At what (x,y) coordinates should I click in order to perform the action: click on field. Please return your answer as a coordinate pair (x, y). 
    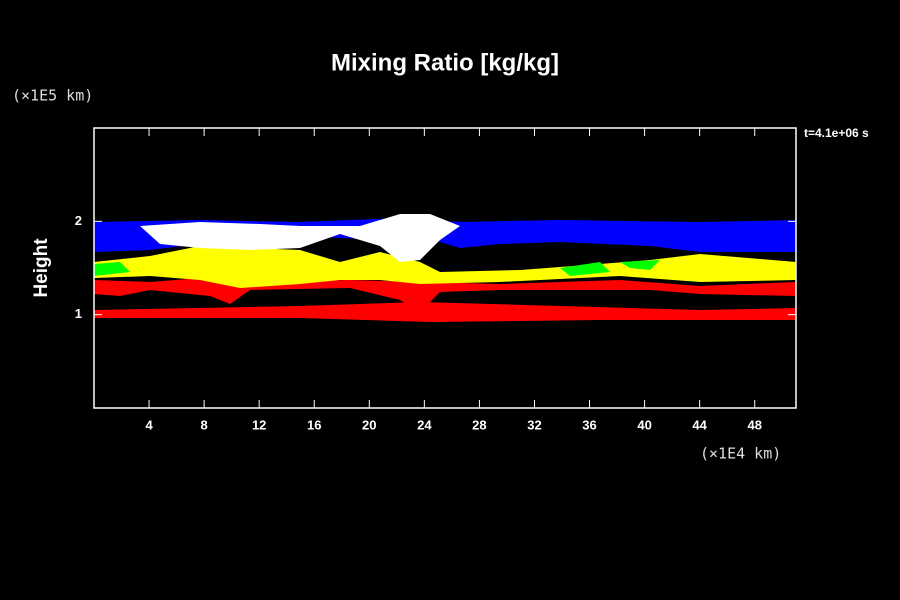
    Looking at the image, I should click on (445, 268).